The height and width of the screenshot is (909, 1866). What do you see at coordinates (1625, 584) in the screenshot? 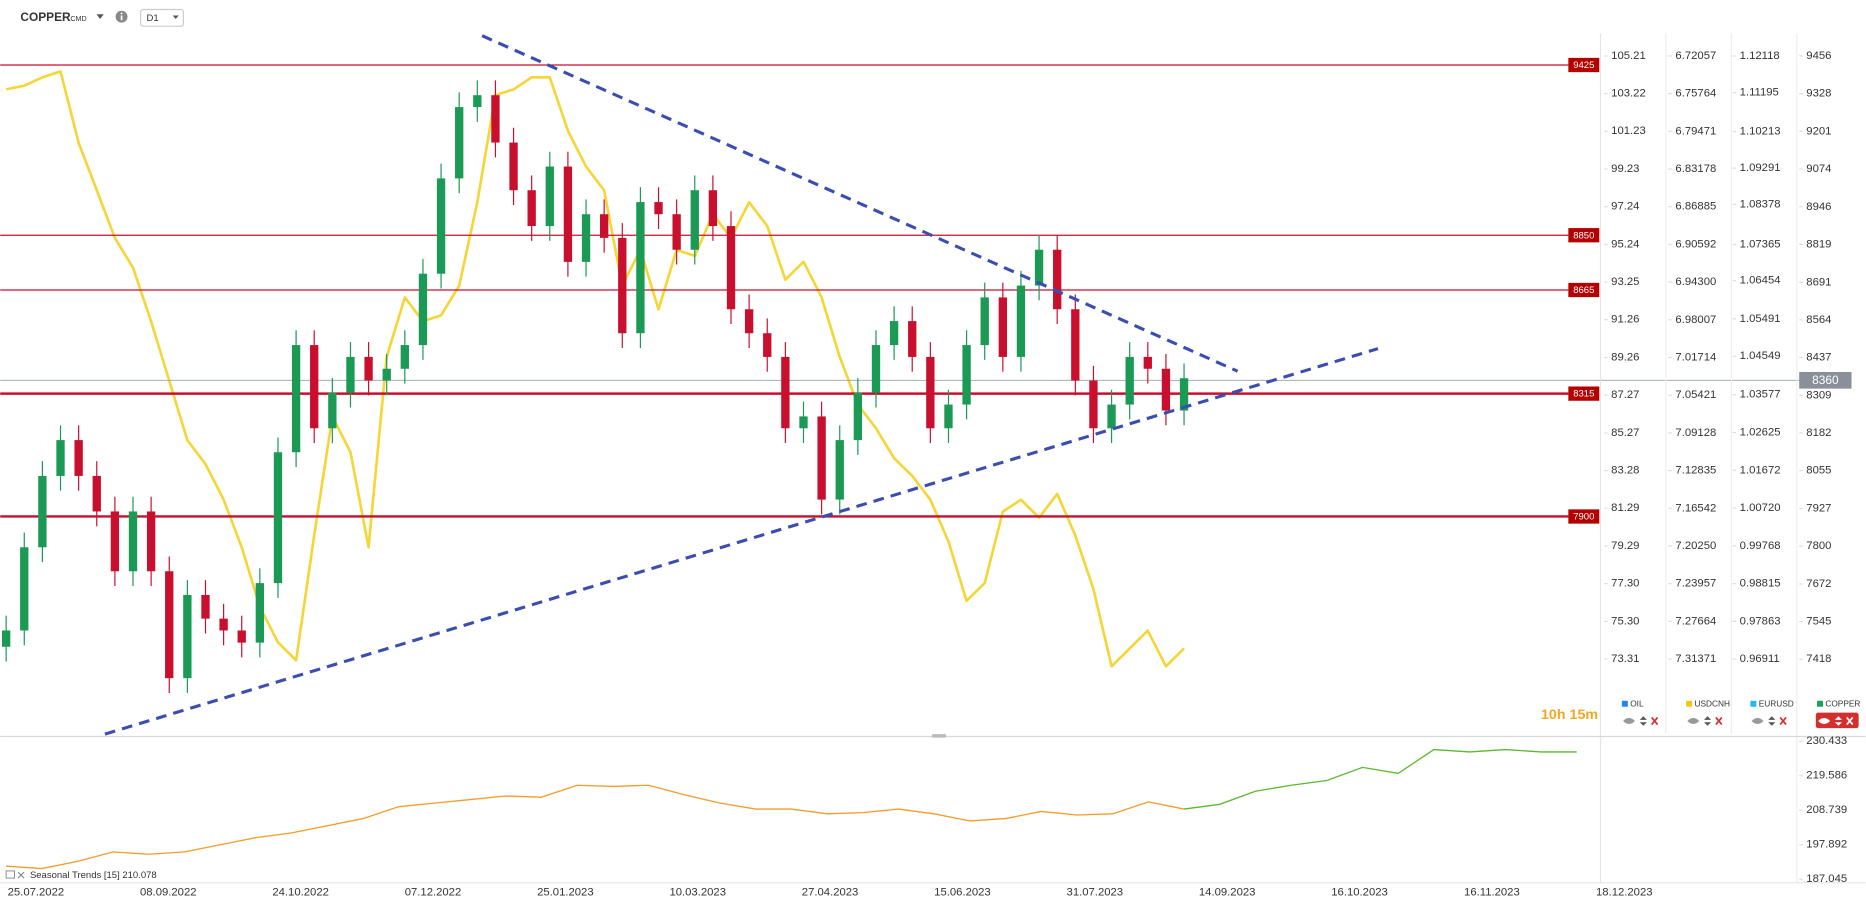
I see `y-tick-label: 77.30` at bounding box center [1625, 584].